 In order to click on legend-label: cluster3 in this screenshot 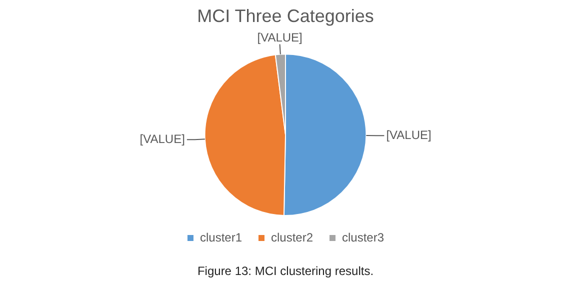, I will do `click(363, 237)`.